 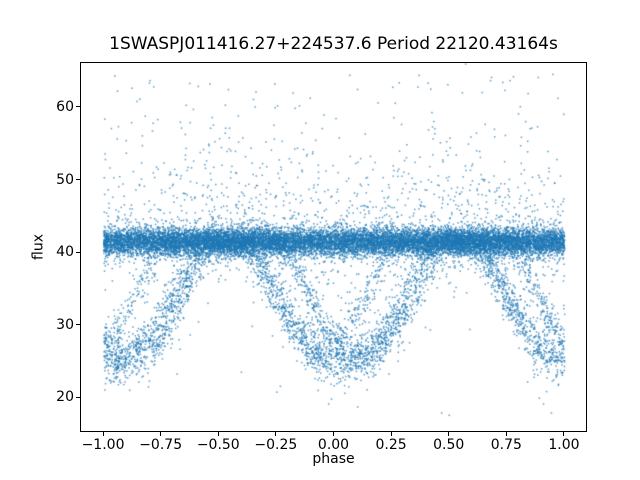 What do you see at coordinates (65, 397) in the screenshot?
I see `y-tick-label: 20` at bounding box center [65, 397].